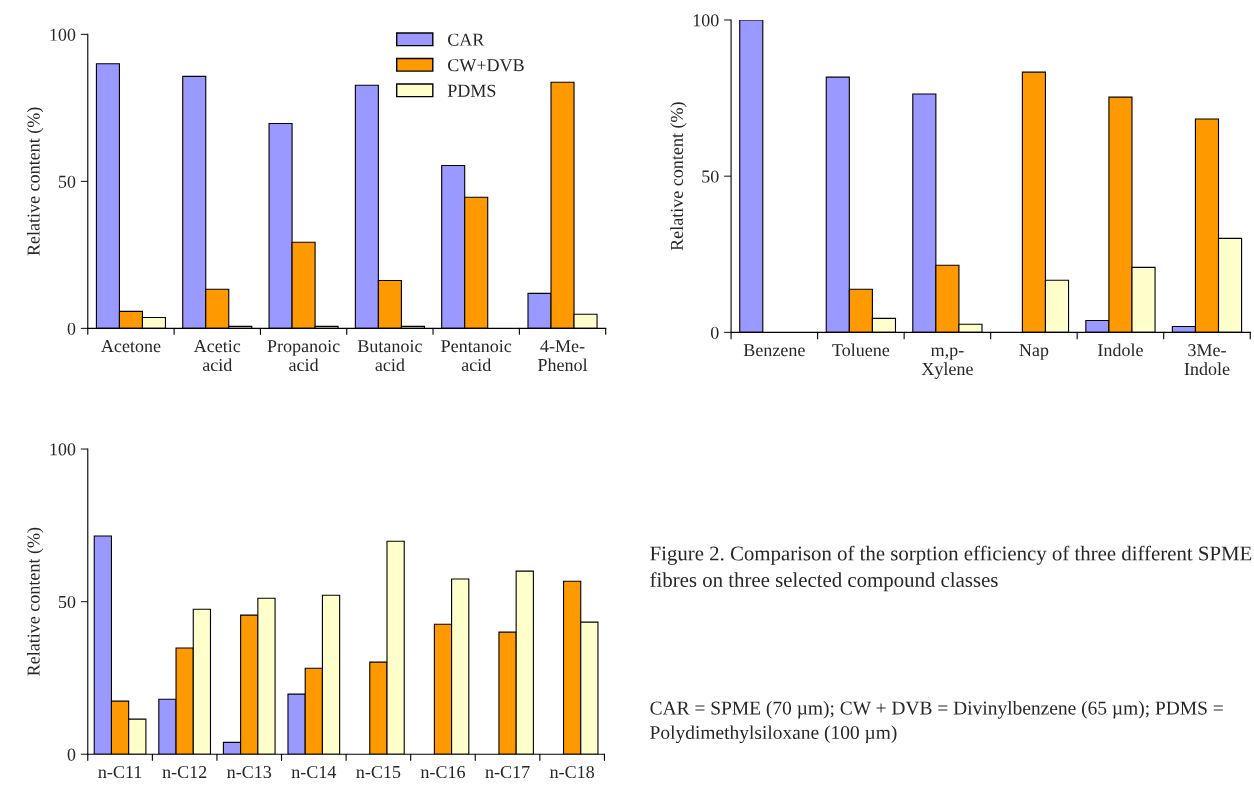 This screenshot has height=799, width=1254. Describe the element at coordinates (466, 39) in the screenshot. I see `legend-label: CAR` at that location.